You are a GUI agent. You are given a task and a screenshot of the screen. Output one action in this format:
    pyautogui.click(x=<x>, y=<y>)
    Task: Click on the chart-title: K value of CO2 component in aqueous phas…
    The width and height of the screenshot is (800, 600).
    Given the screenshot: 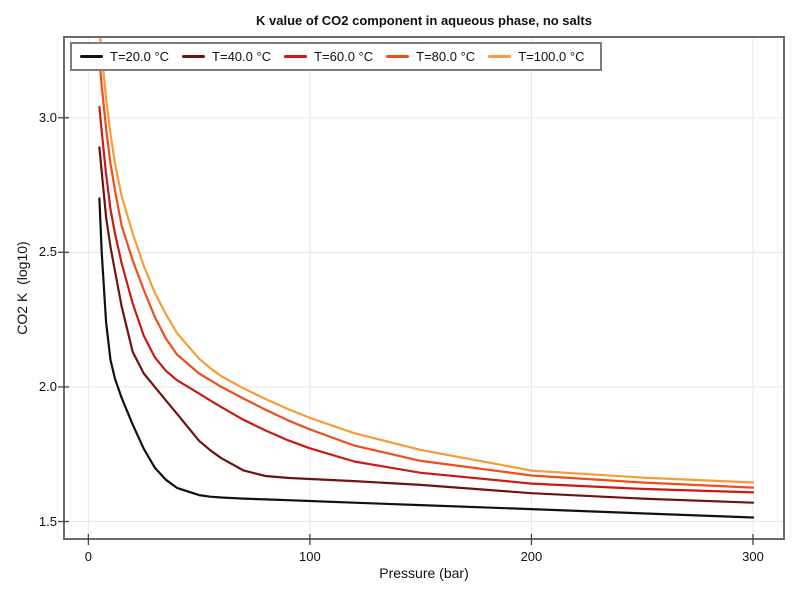 What is the action you would take?
    pyautogui.click(x=424, y=20)
    